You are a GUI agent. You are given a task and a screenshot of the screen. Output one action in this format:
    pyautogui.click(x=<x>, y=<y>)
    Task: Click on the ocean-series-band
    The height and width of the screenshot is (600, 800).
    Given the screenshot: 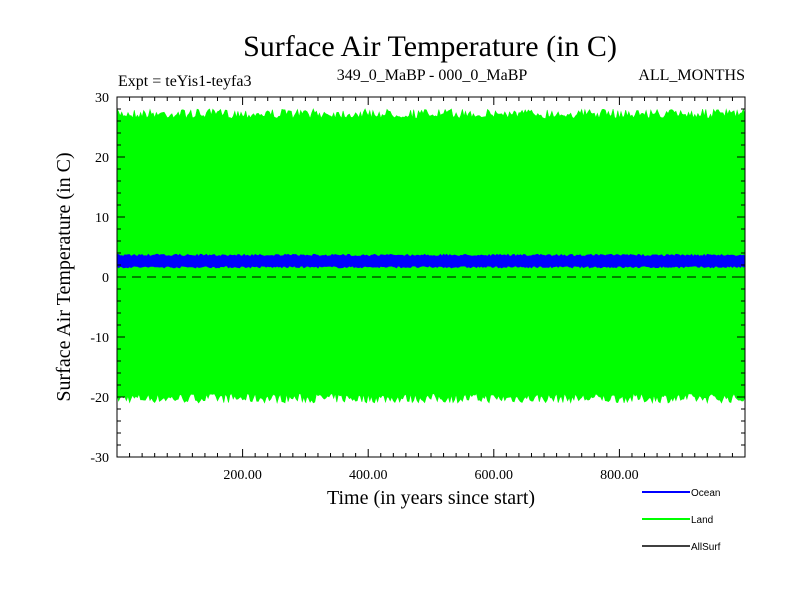 What is the action you would take?
    pyautogui.click(x=431, y=261)
    